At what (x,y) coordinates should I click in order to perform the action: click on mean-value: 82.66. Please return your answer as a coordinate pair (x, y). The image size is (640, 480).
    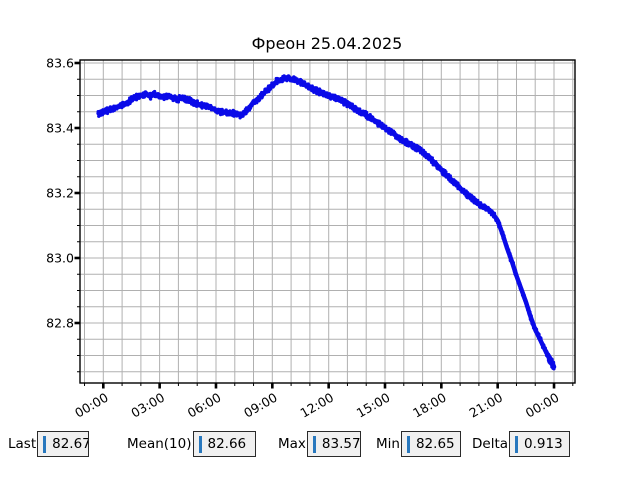
    Looking at the image, I should click on (227, 444).